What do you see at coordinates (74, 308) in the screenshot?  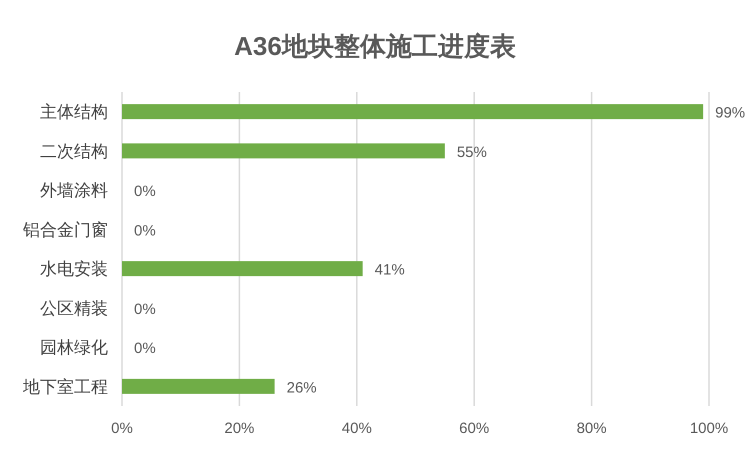 I see `y-tick-label: 公区精装` at bounding box center [74, 308].